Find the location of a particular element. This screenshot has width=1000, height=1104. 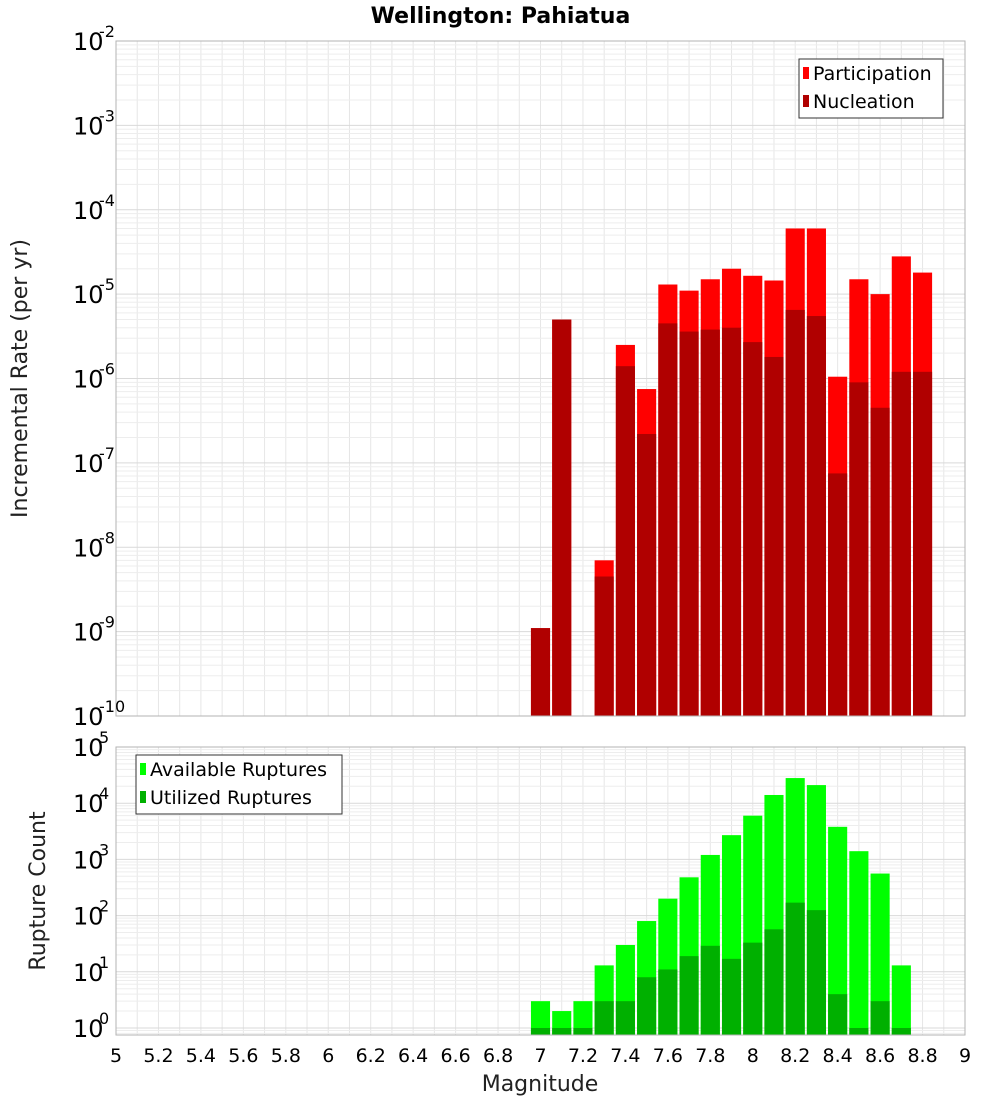

y-tick-exponent: -3 is located at coordinates (107, 115).